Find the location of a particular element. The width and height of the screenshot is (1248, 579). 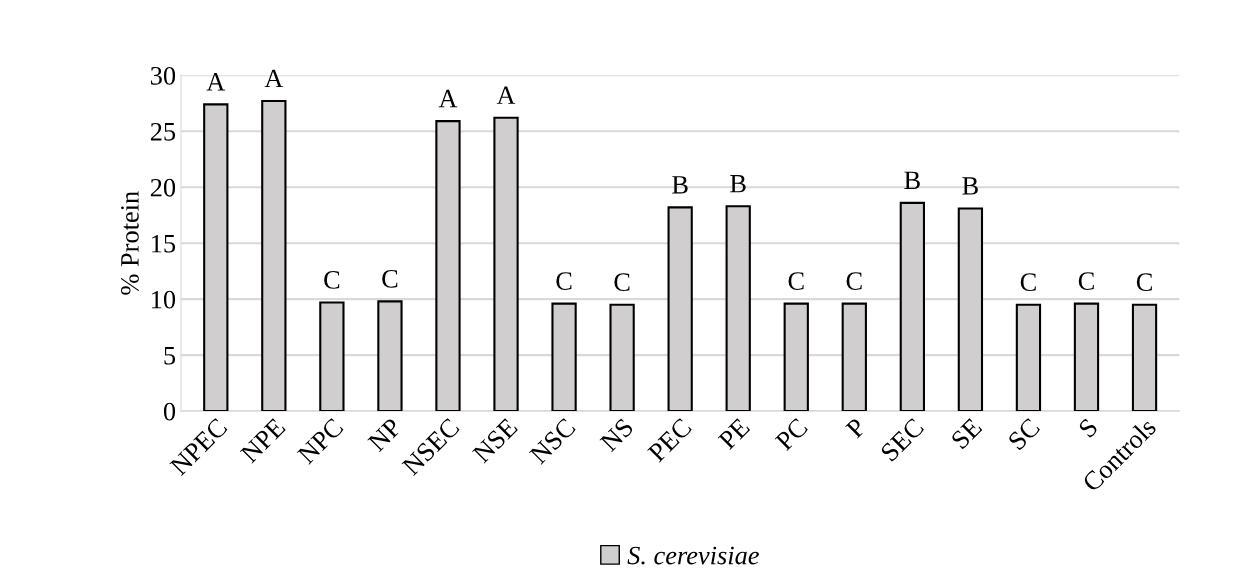

x-tick-label: SE is located at coordinates (966, 433).